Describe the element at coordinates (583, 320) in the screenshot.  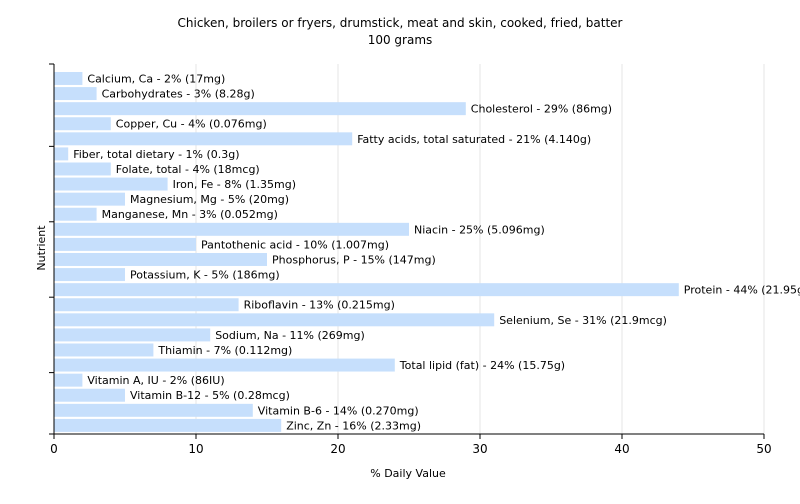
I see `bar-label: Selenium, Se - 31% (21.9mcg)` at that location.